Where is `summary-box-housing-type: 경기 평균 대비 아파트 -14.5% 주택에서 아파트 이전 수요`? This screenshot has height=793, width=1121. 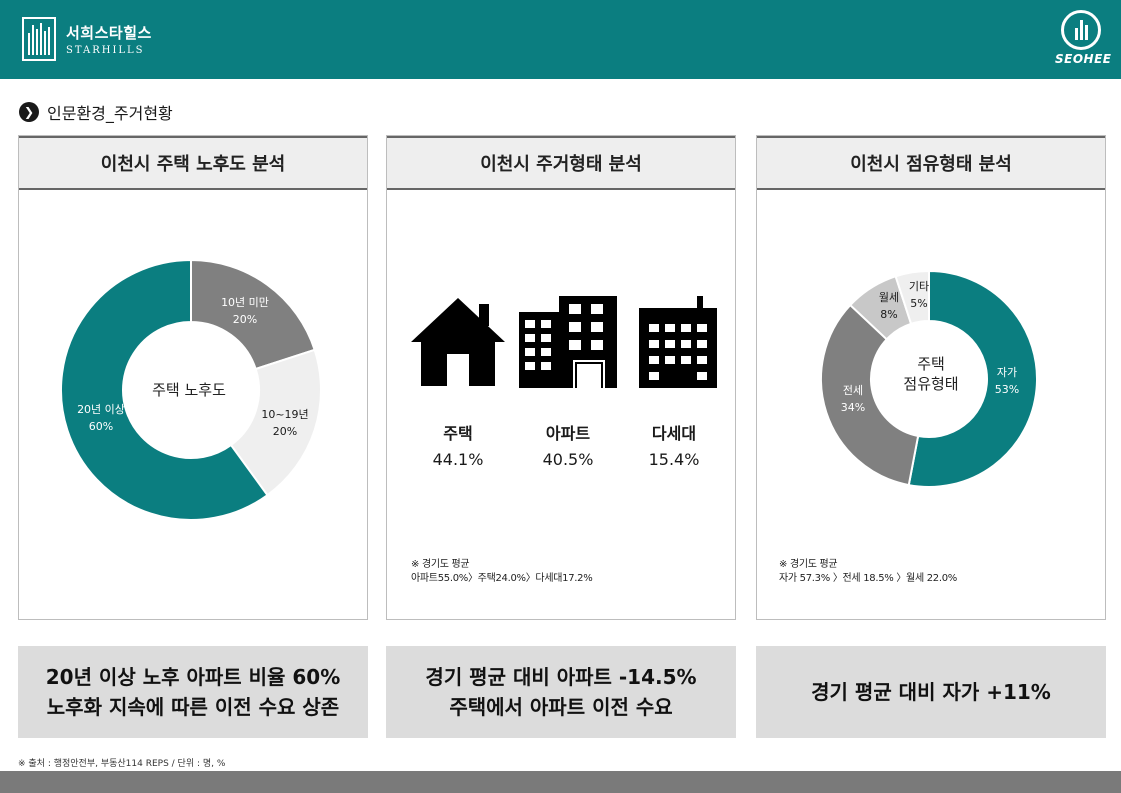
summary-box-housing-type: 경기 평균 대비 아파트 -14.5% 주택에서 아파트 이전 수요 is located at coordinates (561, 692).